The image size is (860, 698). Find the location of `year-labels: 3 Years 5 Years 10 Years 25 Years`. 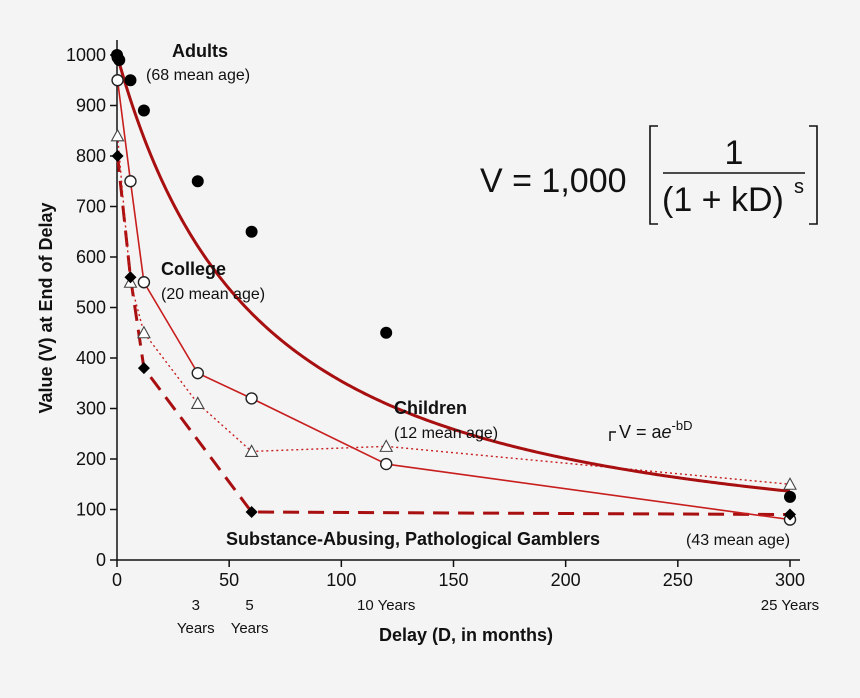

year-labels: 3 Years 5 Years 10 Years 25 Years is located at coordinates (498, 617).